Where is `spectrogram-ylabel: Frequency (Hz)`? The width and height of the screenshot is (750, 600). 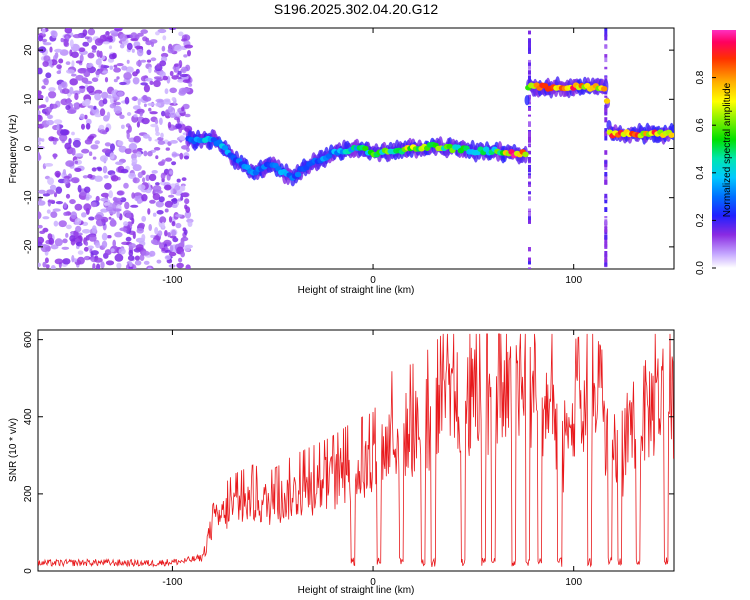
spectrogram-ylabel: Frequency (Hz) is located at coordinates (13, 149).